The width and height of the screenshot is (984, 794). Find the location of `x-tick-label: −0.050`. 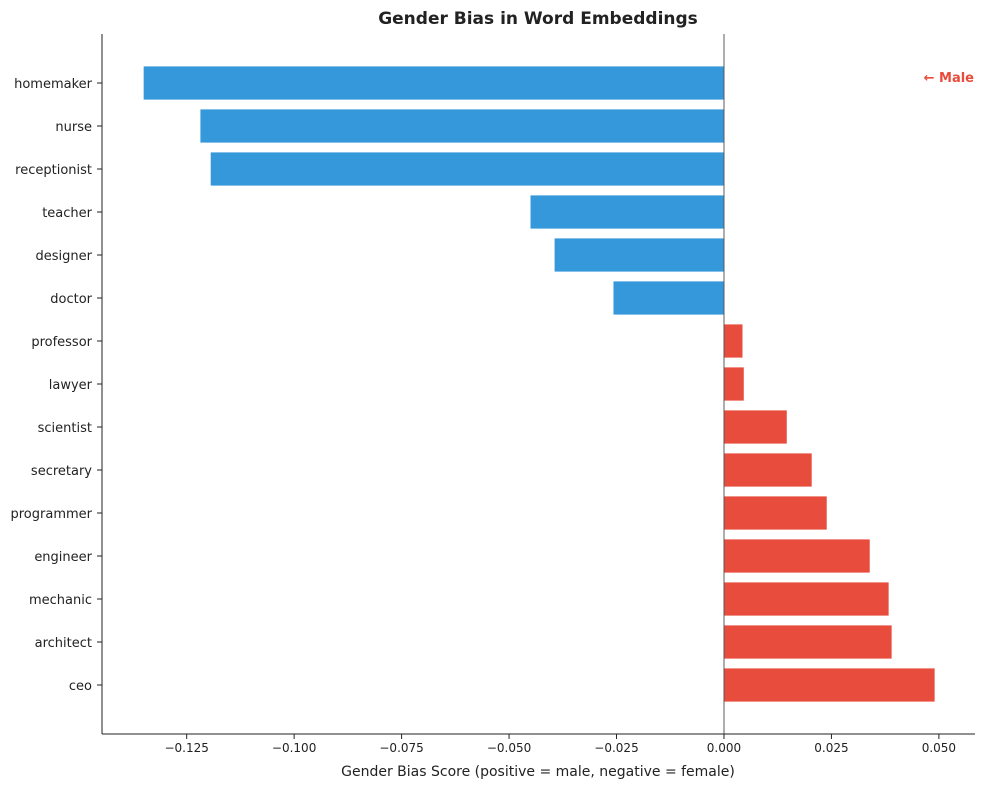

x-tick-label: −0.050 is located at coordinates (509, 748).